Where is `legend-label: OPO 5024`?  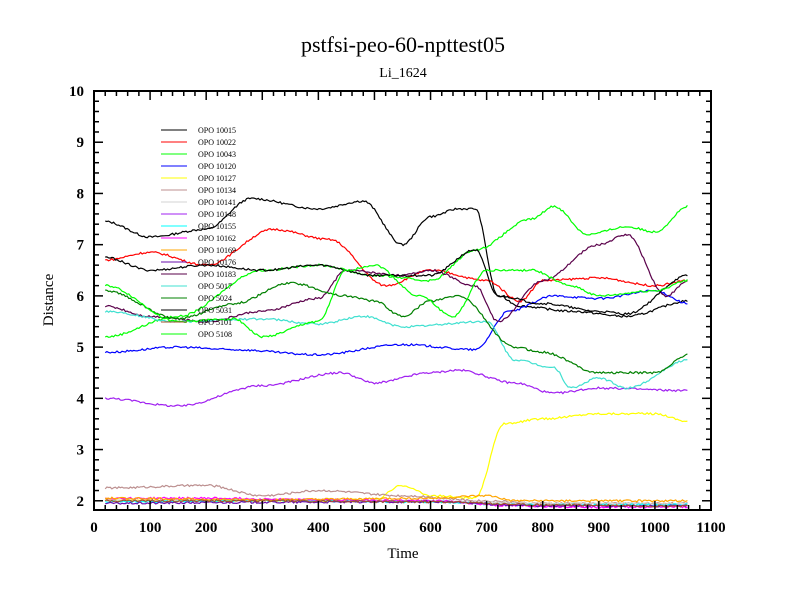 legend-label: OPO 5024 is located at coordinates (215, 298).